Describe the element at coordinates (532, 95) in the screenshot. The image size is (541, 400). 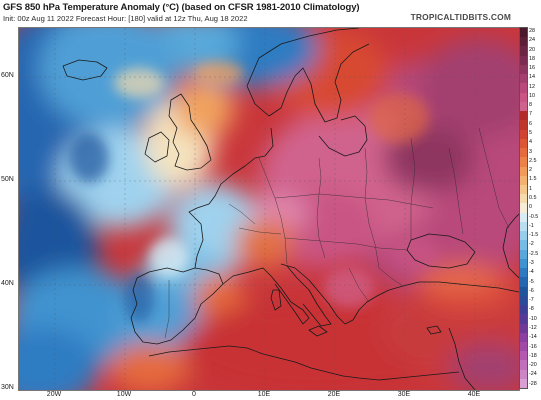
I see `colorbar-tick-label: 10` at that location.